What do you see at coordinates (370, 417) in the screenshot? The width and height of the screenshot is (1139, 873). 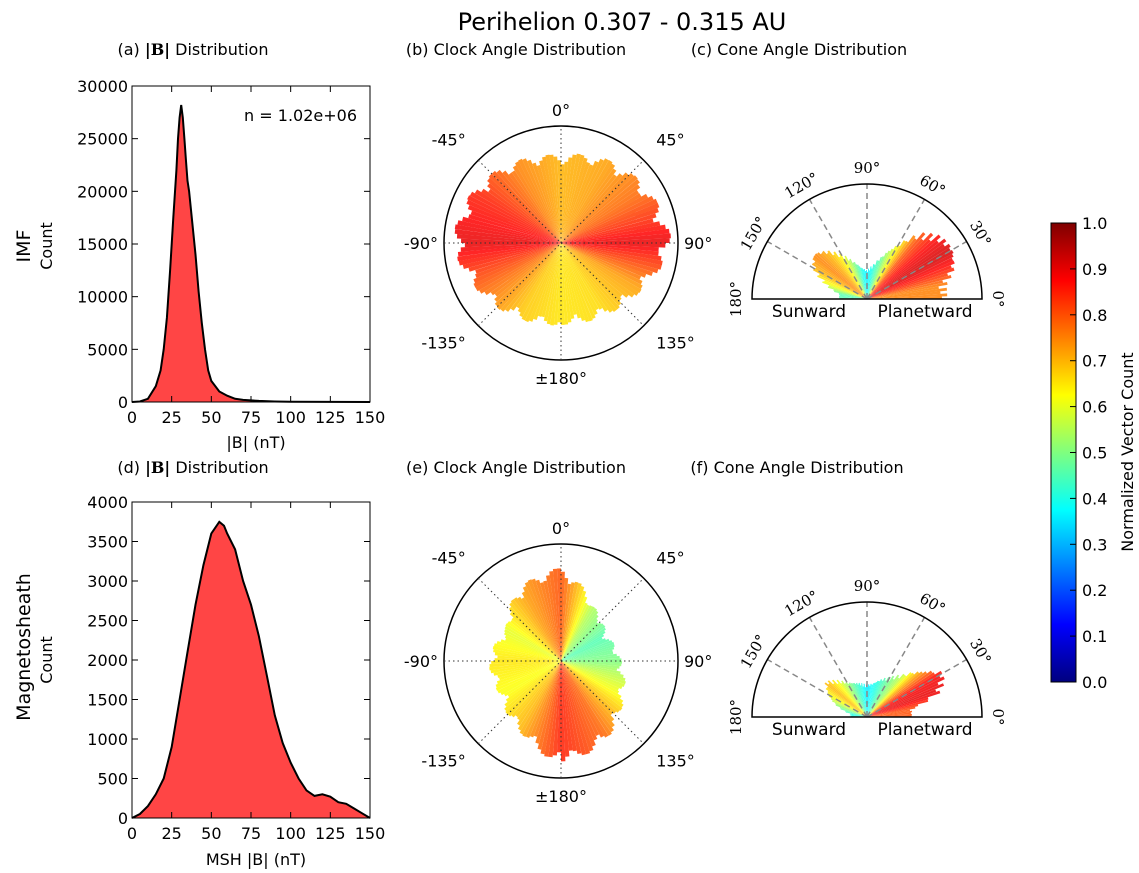 I see `x-tick-label: 150` at bounding box center [370, 417].